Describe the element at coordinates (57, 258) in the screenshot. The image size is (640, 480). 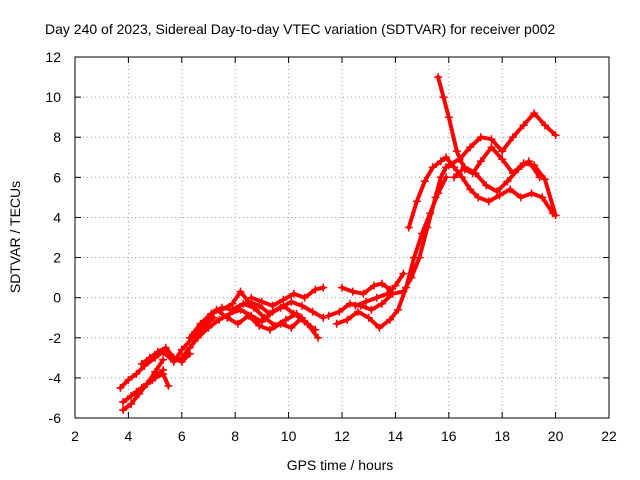
I see `y-tick-label: 2` at that location.